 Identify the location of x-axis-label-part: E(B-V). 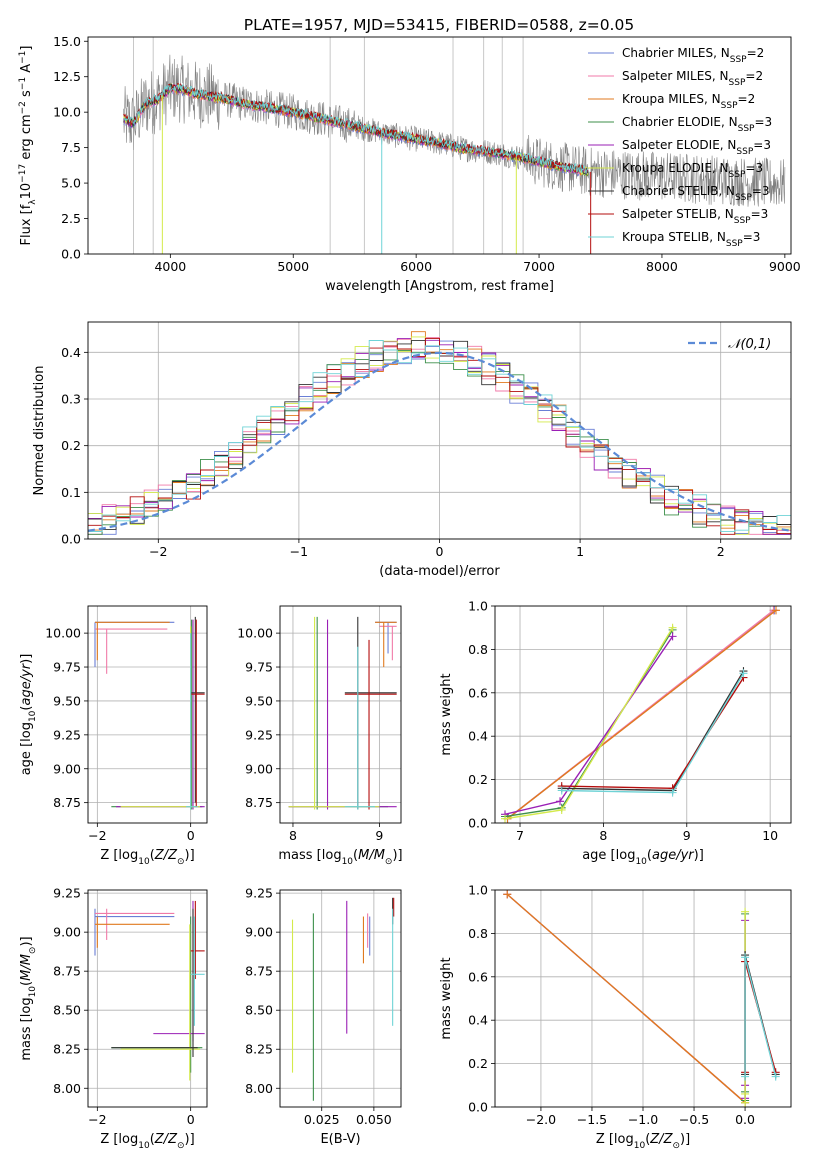
(340, 1139).